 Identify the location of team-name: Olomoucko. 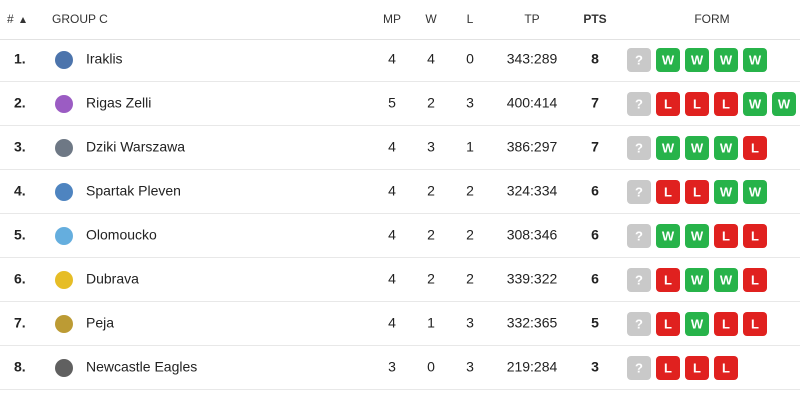
(121, 235).